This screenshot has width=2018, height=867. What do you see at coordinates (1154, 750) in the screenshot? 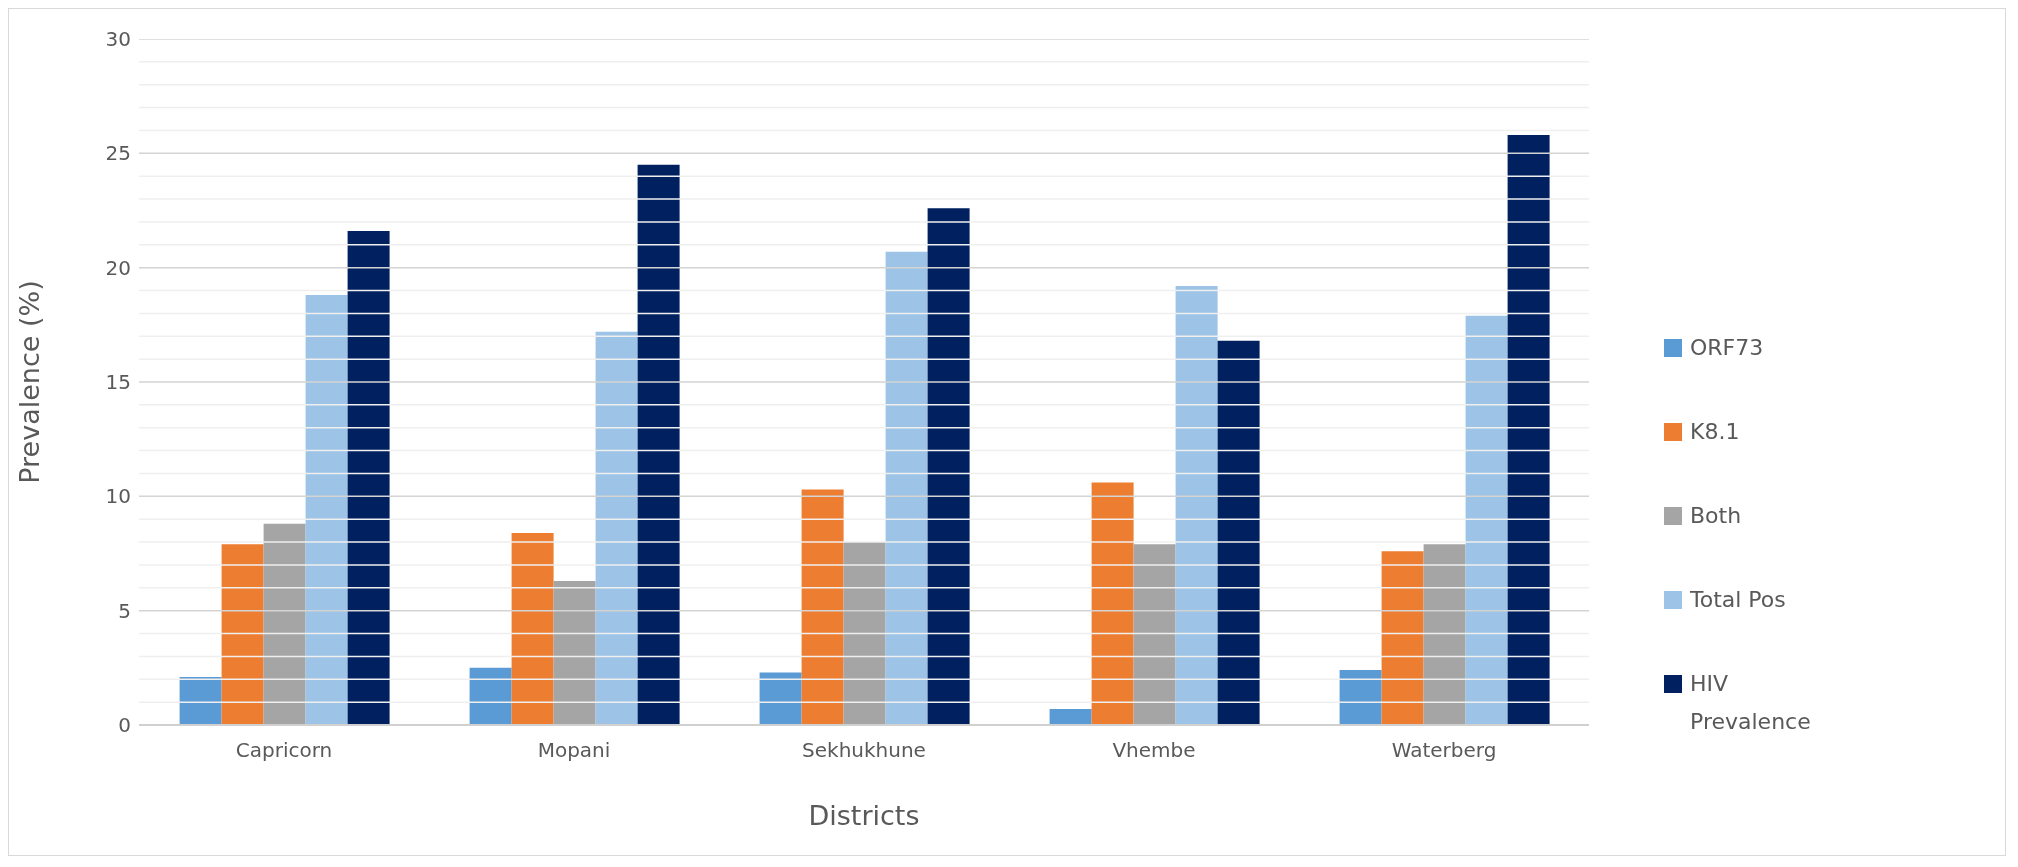
I see `x-tick-label: Vhembe` at bounding box center [1154, 750].